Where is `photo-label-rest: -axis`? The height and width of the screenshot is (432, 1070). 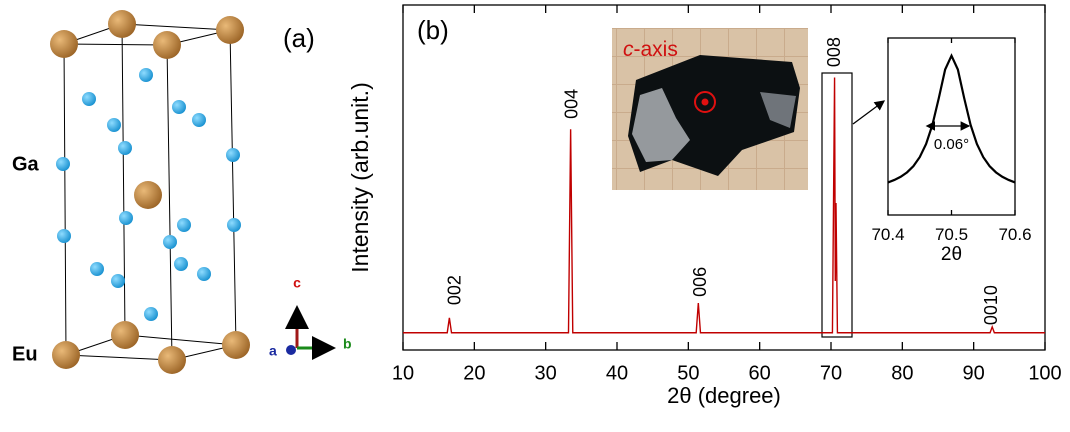 photo-label-rest: -axis is located at coordinates (656, 49).